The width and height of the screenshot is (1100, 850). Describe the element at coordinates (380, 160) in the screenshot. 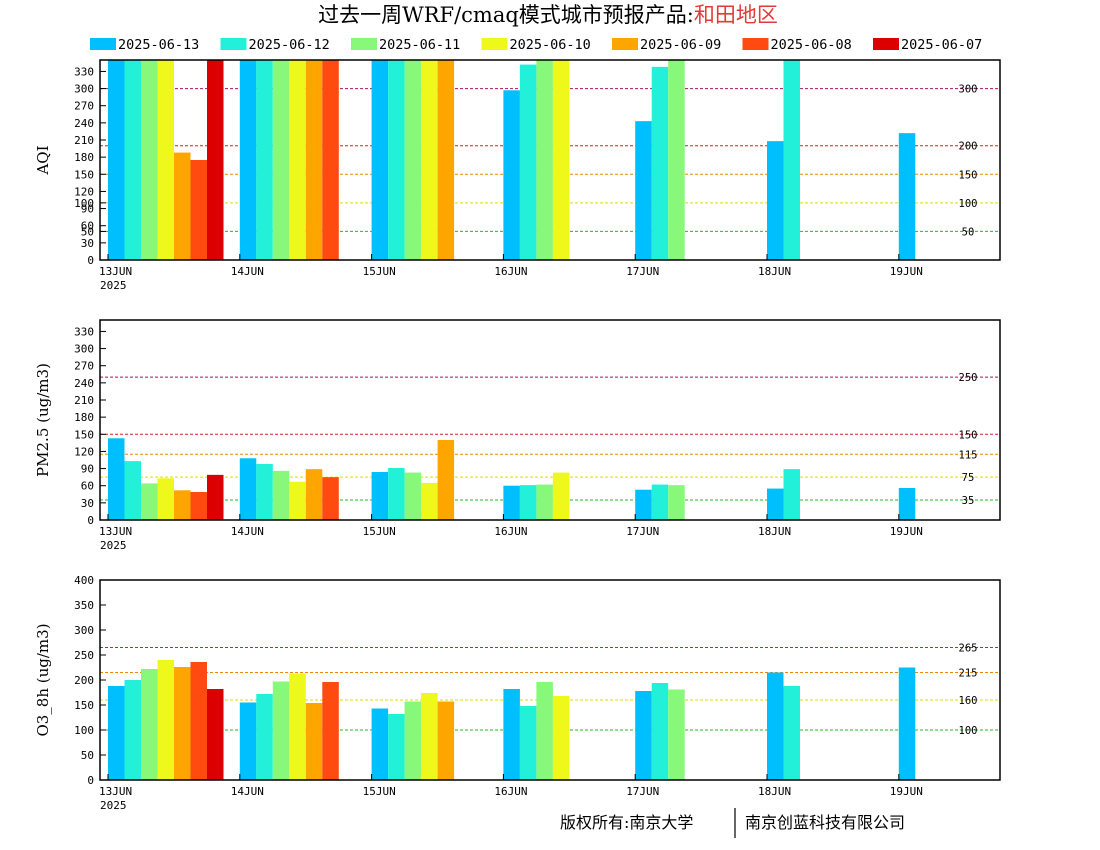

I see `bar-2025-06-13-15JUN` at that location.